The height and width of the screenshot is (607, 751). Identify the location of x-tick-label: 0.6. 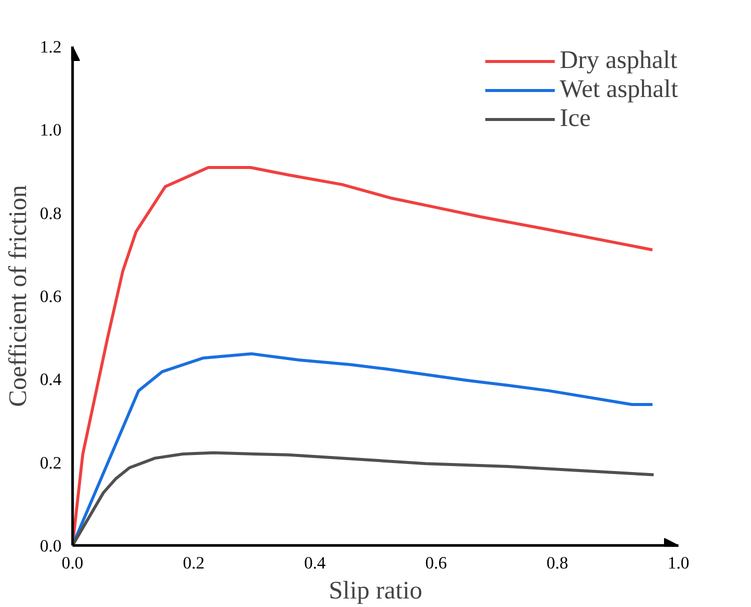
(436, 563).